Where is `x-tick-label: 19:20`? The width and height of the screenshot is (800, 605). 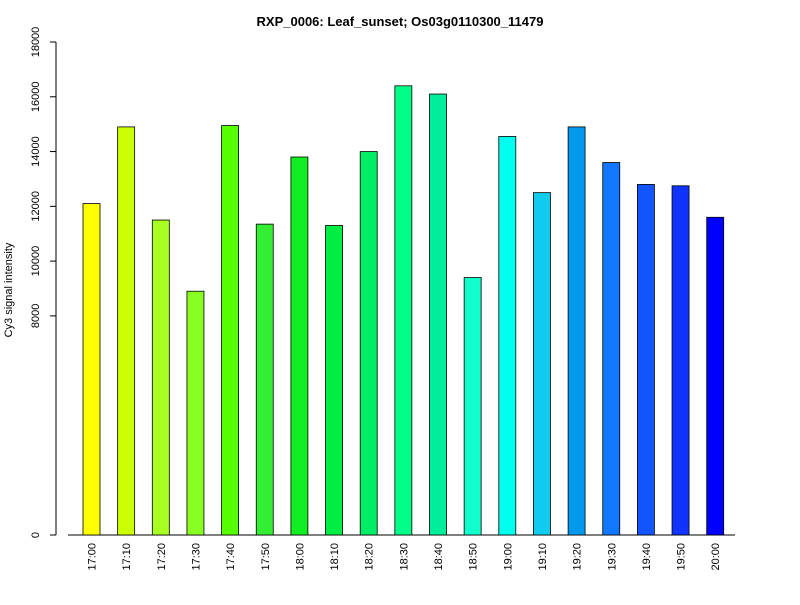
x-tick-label: 19:20 is located at coordinates (578, 557).